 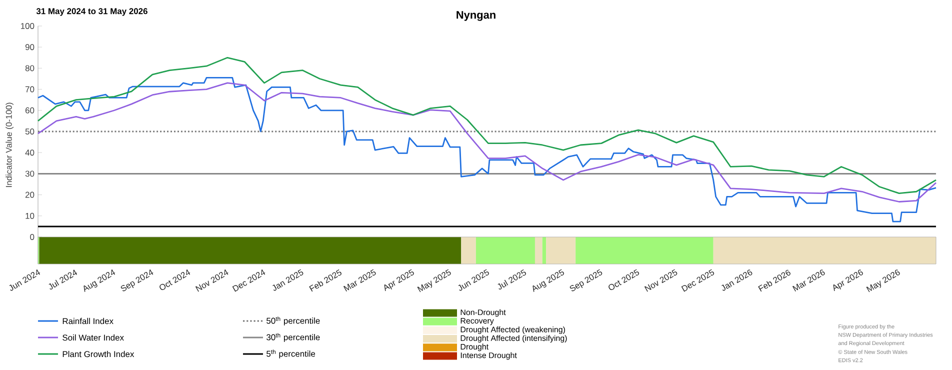 What do you see at coordinates (100, 280) in the screenshot?
I see `x-tick-label: Aug 2024` at bounding box center [100, 280].